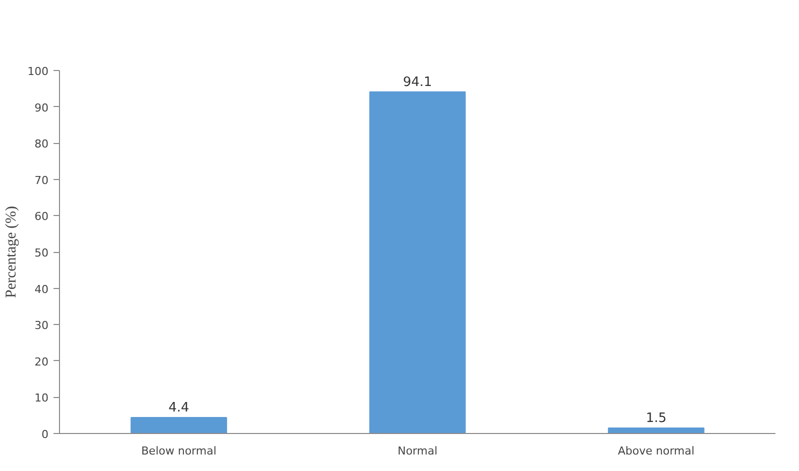  I want to click on y-tick-label: 60, so click(41, 217).